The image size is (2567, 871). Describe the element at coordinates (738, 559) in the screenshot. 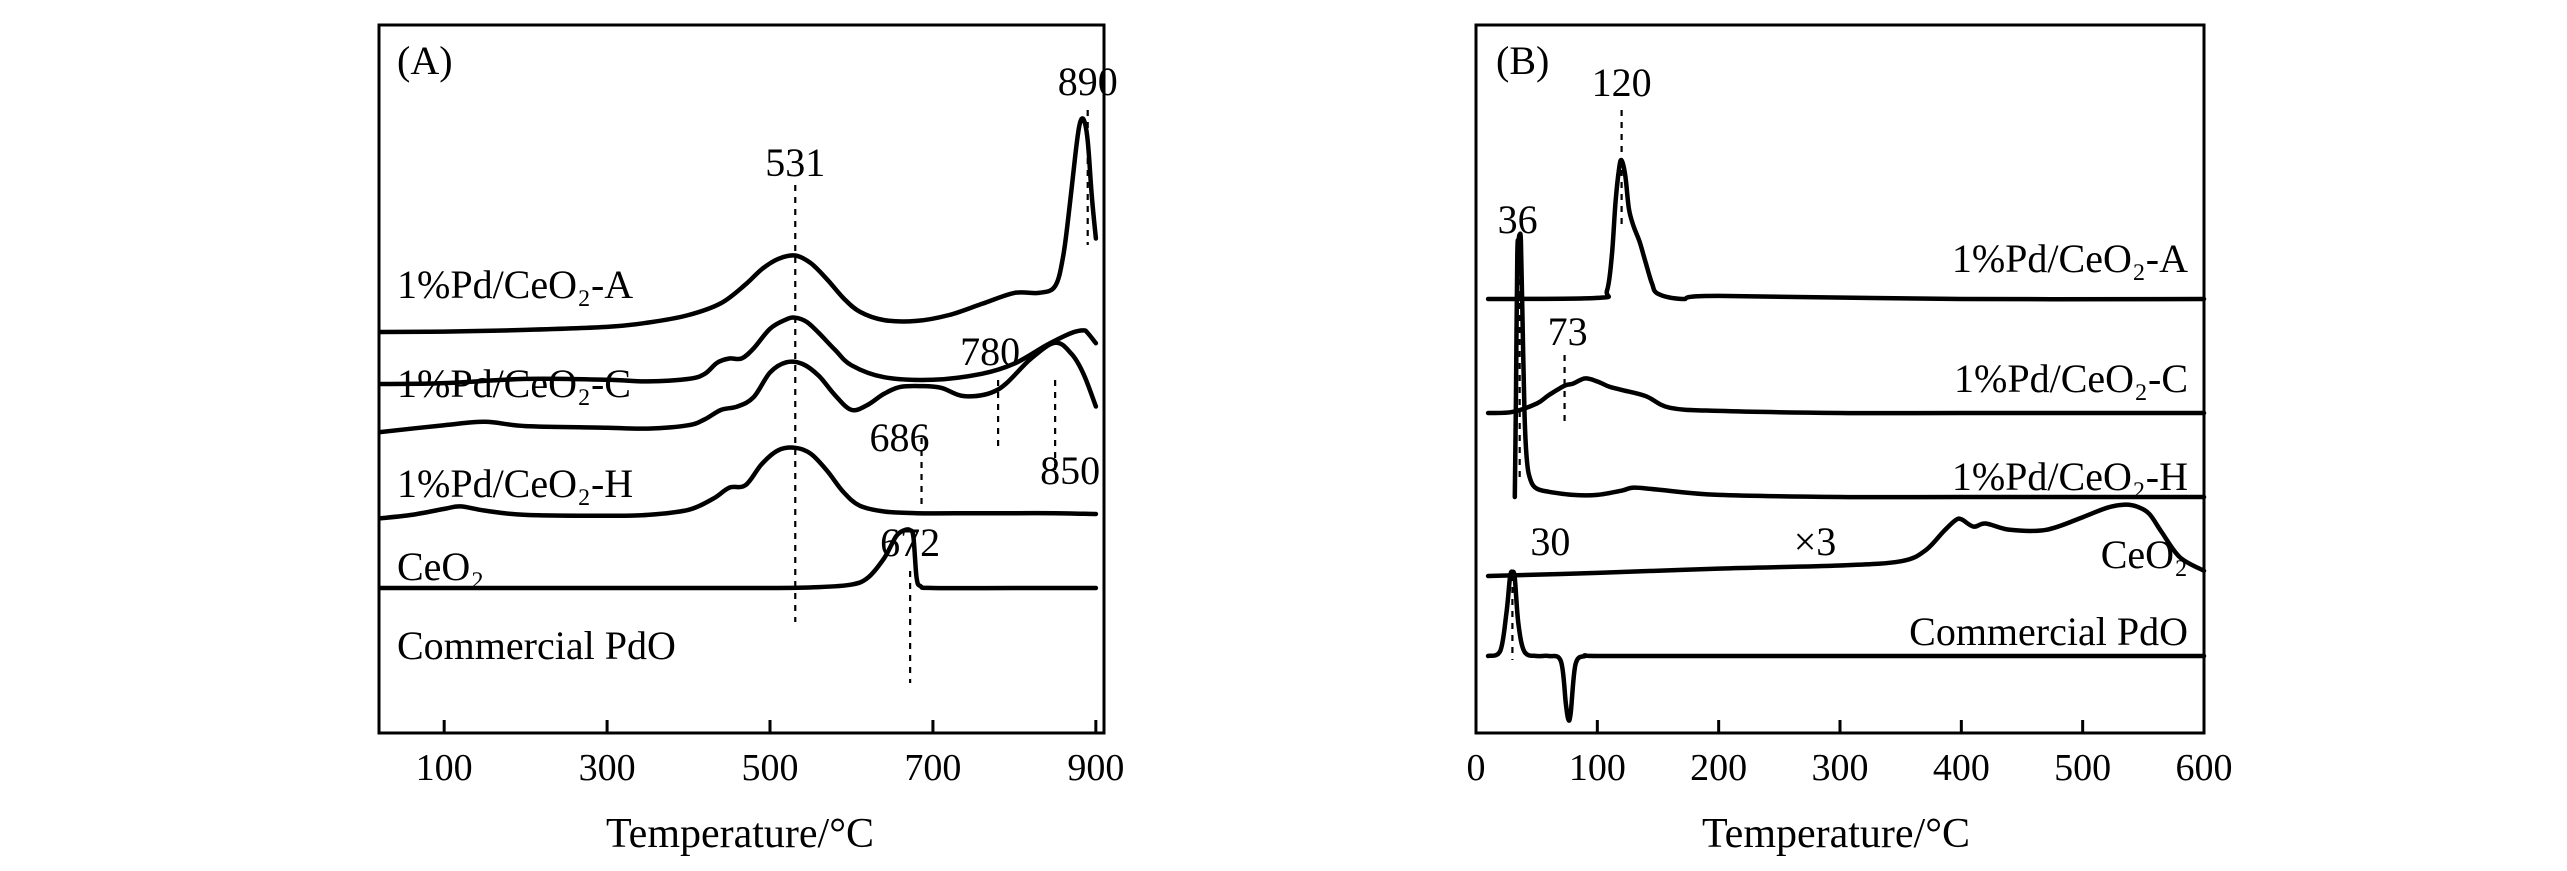

I see `panel-a-curve-commercial-pdo` at that location.